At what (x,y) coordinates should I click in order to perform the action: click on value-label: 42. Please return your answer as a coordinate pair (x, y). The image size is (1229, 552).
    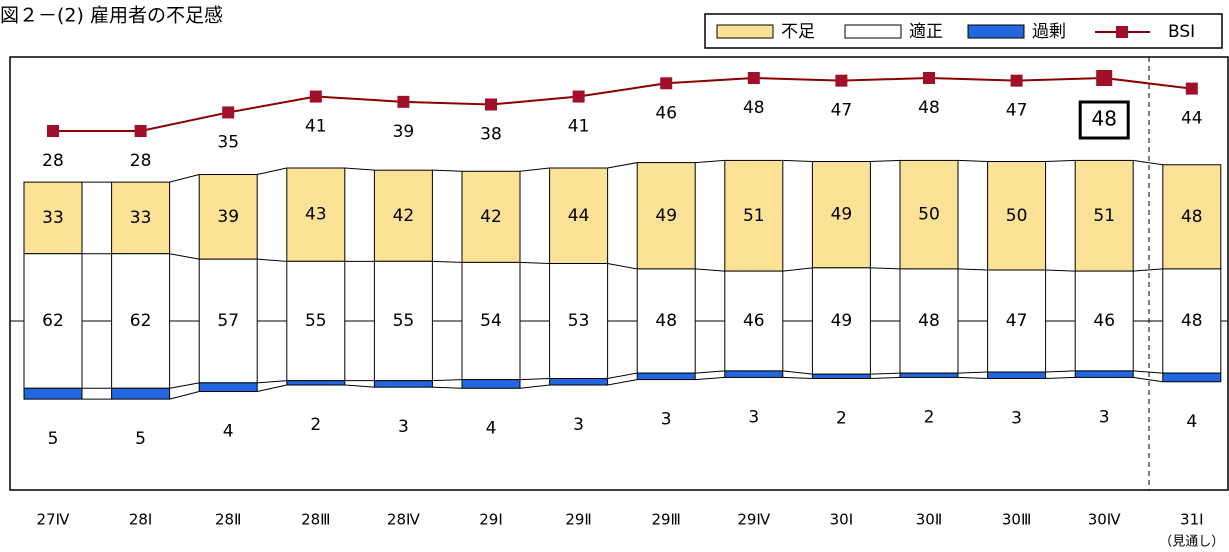
    Looking at the image, I should click on (491, 217).